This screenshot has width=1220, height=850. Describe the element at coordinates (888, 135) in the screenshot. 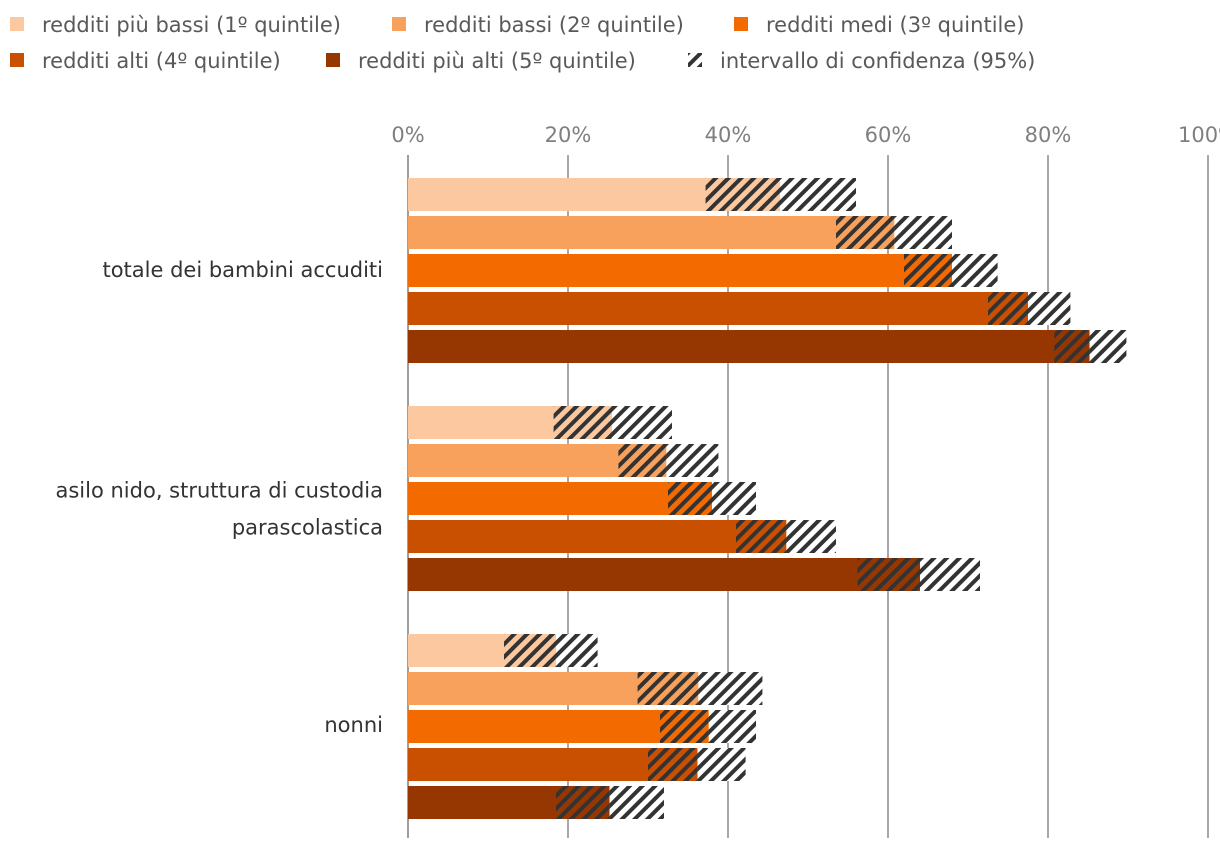

I see `x-tick-label: 60%` at that location.